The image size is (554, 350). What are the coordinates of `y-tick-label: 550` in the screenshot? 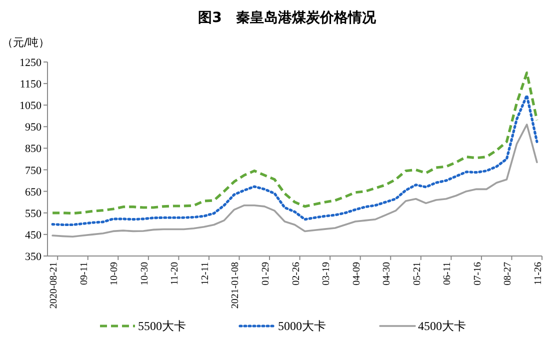 It's located at (33, 214).